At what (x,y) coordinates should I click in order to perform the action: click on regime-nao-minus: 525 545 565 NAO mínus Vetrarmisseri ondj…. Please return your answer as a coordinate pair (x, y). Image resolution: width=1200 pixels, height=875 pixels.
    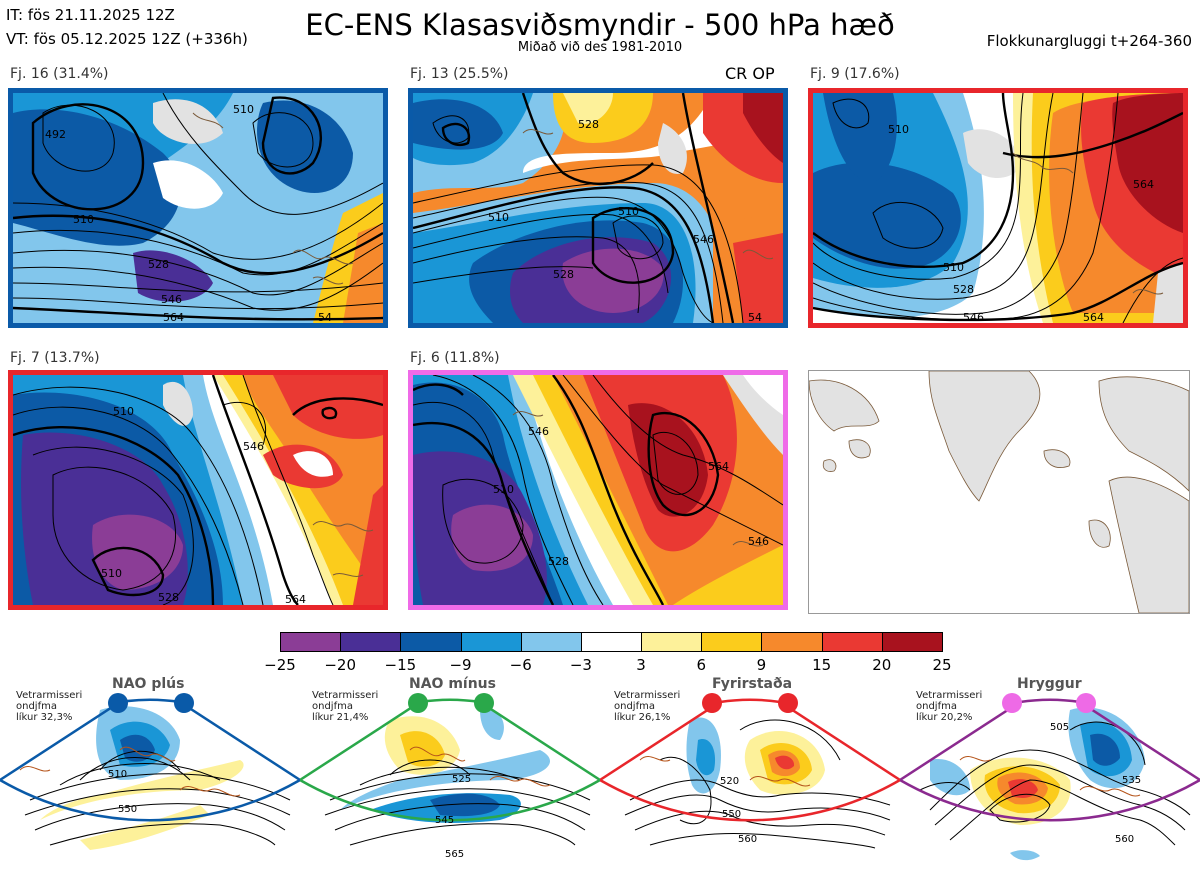
    Looking at the image, I should click on (450, 773).